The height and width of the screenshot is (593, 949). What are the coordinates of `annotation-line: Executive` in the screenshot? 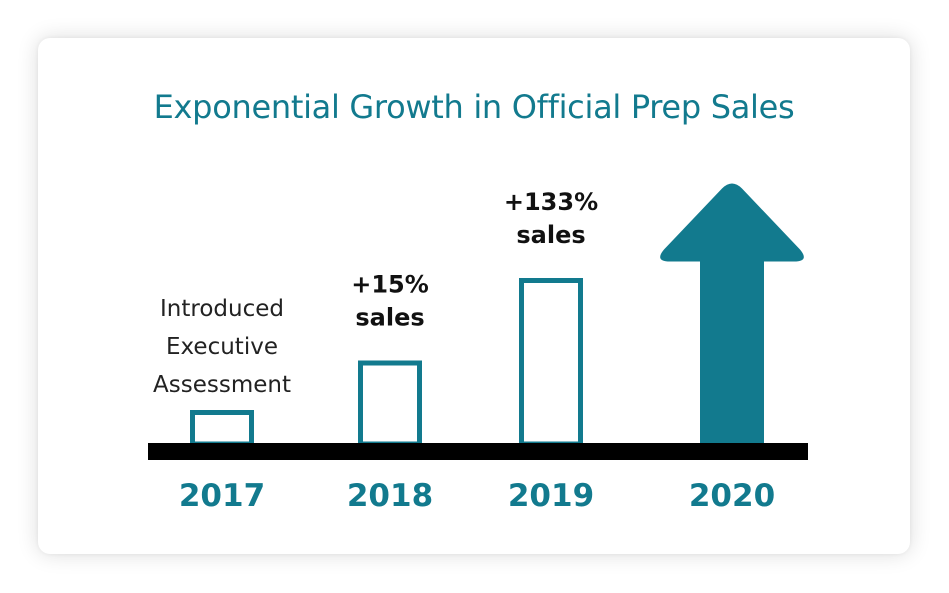 It's located at (222, 347).